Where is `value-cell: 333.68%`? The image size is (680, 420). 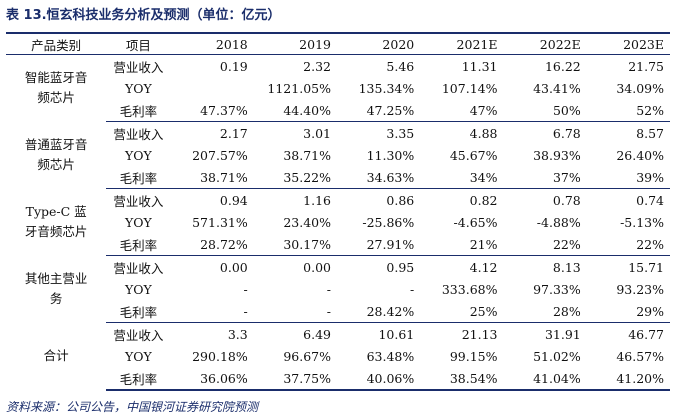
value-cell: 333.68% is located at coordinates (469, 289).